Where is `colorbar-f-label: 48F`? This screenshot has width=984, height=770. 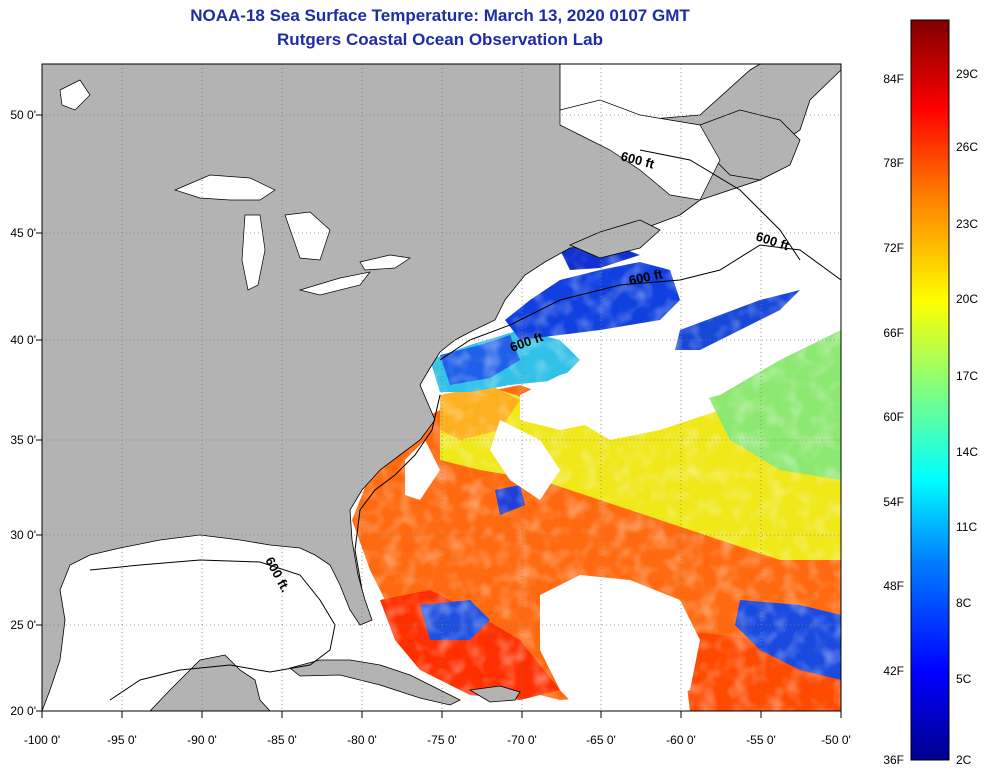 colorbar-f-label: 48F is located at coordinates (893, 586).